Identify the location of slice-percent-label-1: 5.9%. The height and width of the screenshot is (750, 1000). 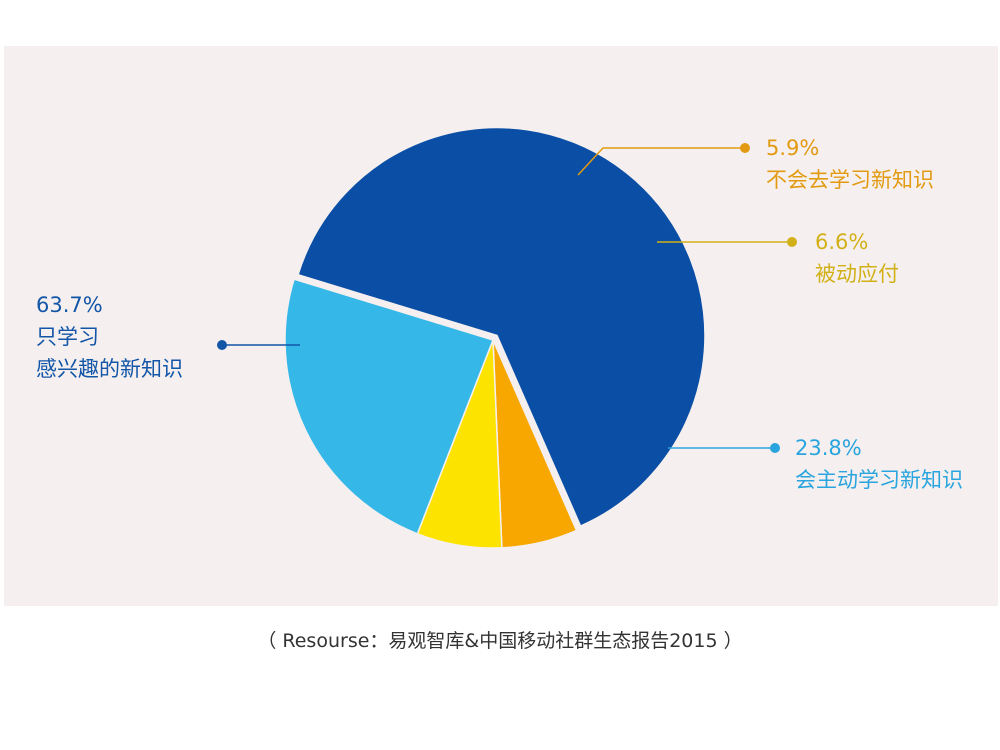
(792, 148).